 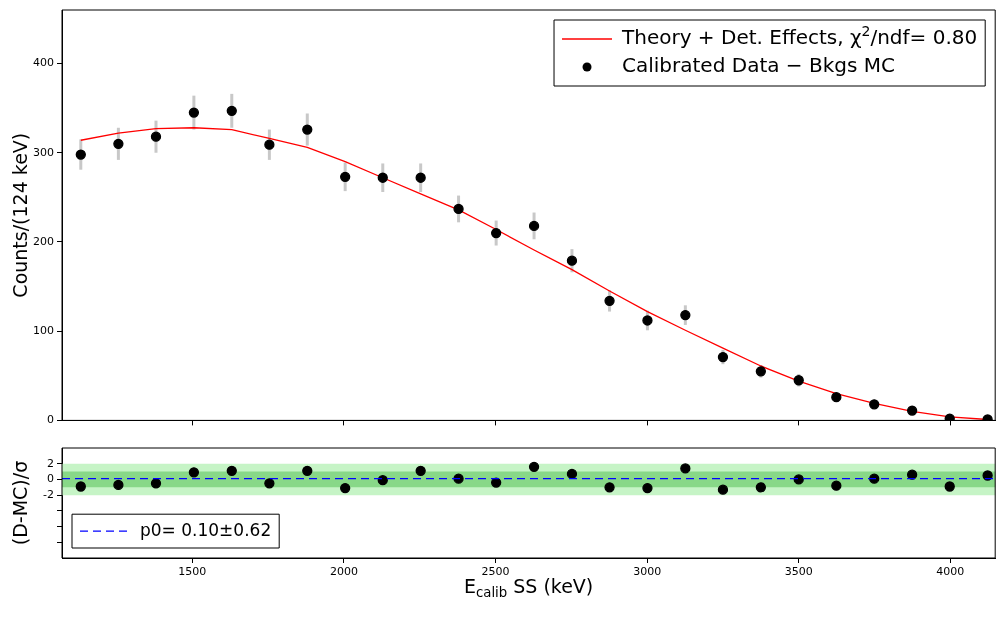 What do you see at coordinates (43, 63) in the screenshot?
I see `y-tick-label: 400` at bounding box center [43, 63].